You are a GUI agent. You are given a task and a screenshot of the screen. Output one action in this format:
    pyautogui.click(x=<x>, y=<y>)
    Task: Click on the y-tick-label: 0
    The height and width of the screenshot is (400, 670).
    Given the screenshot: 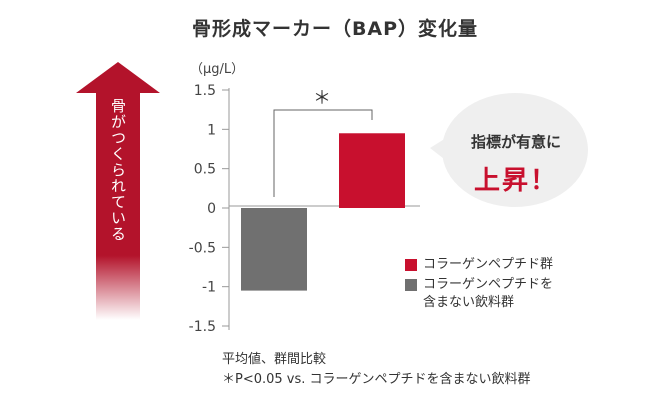 What is the action you would take?
    pyautogui.click(x=211, y=209)
    